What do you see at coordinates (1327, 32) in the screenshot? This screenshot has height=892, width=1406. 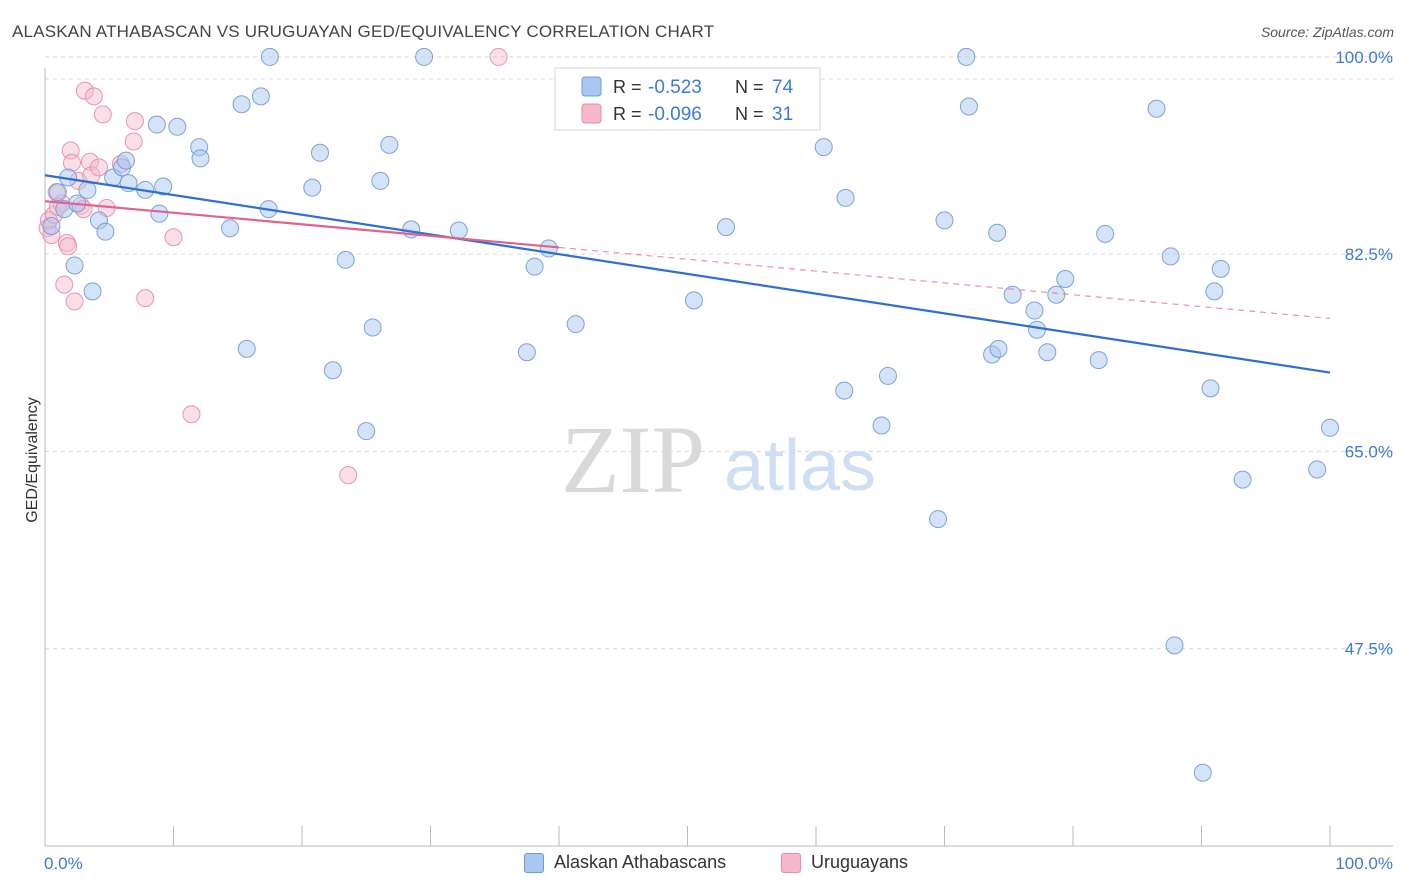 I see `chart-source: Source: ZipAtlas.com` at bounding box center [1327, 32].